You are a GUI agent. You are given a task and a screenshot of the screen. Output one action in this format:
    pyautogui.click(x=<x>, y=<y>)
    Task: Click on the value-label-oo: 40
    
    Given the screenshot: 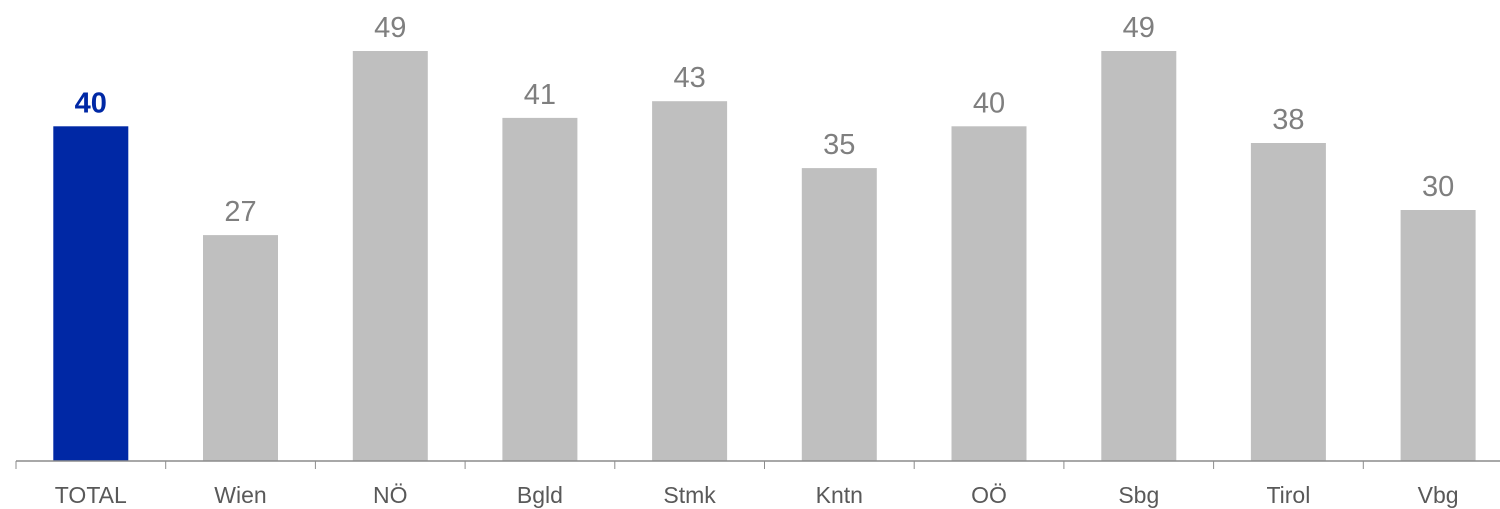 What is the action you would take?
    pyautogui.click(x=989, y=103)
    